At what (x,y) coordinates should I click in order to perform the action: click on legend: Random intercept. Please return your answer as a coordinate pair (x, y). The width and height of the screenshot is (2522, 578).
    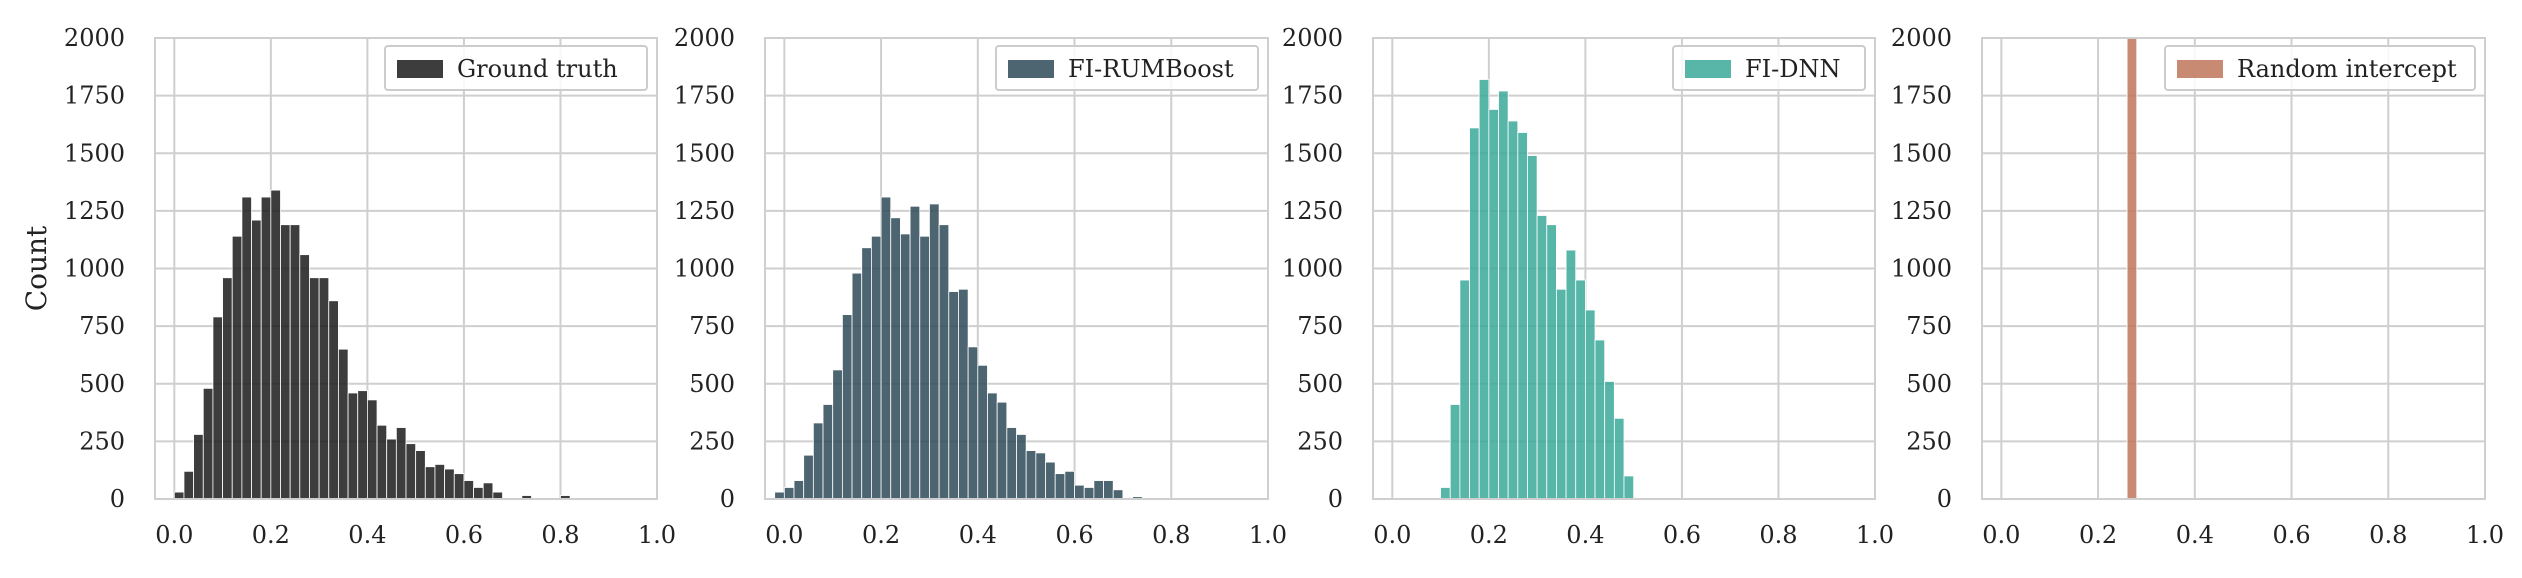
    Looking at the image, I should click on (2320, 68).